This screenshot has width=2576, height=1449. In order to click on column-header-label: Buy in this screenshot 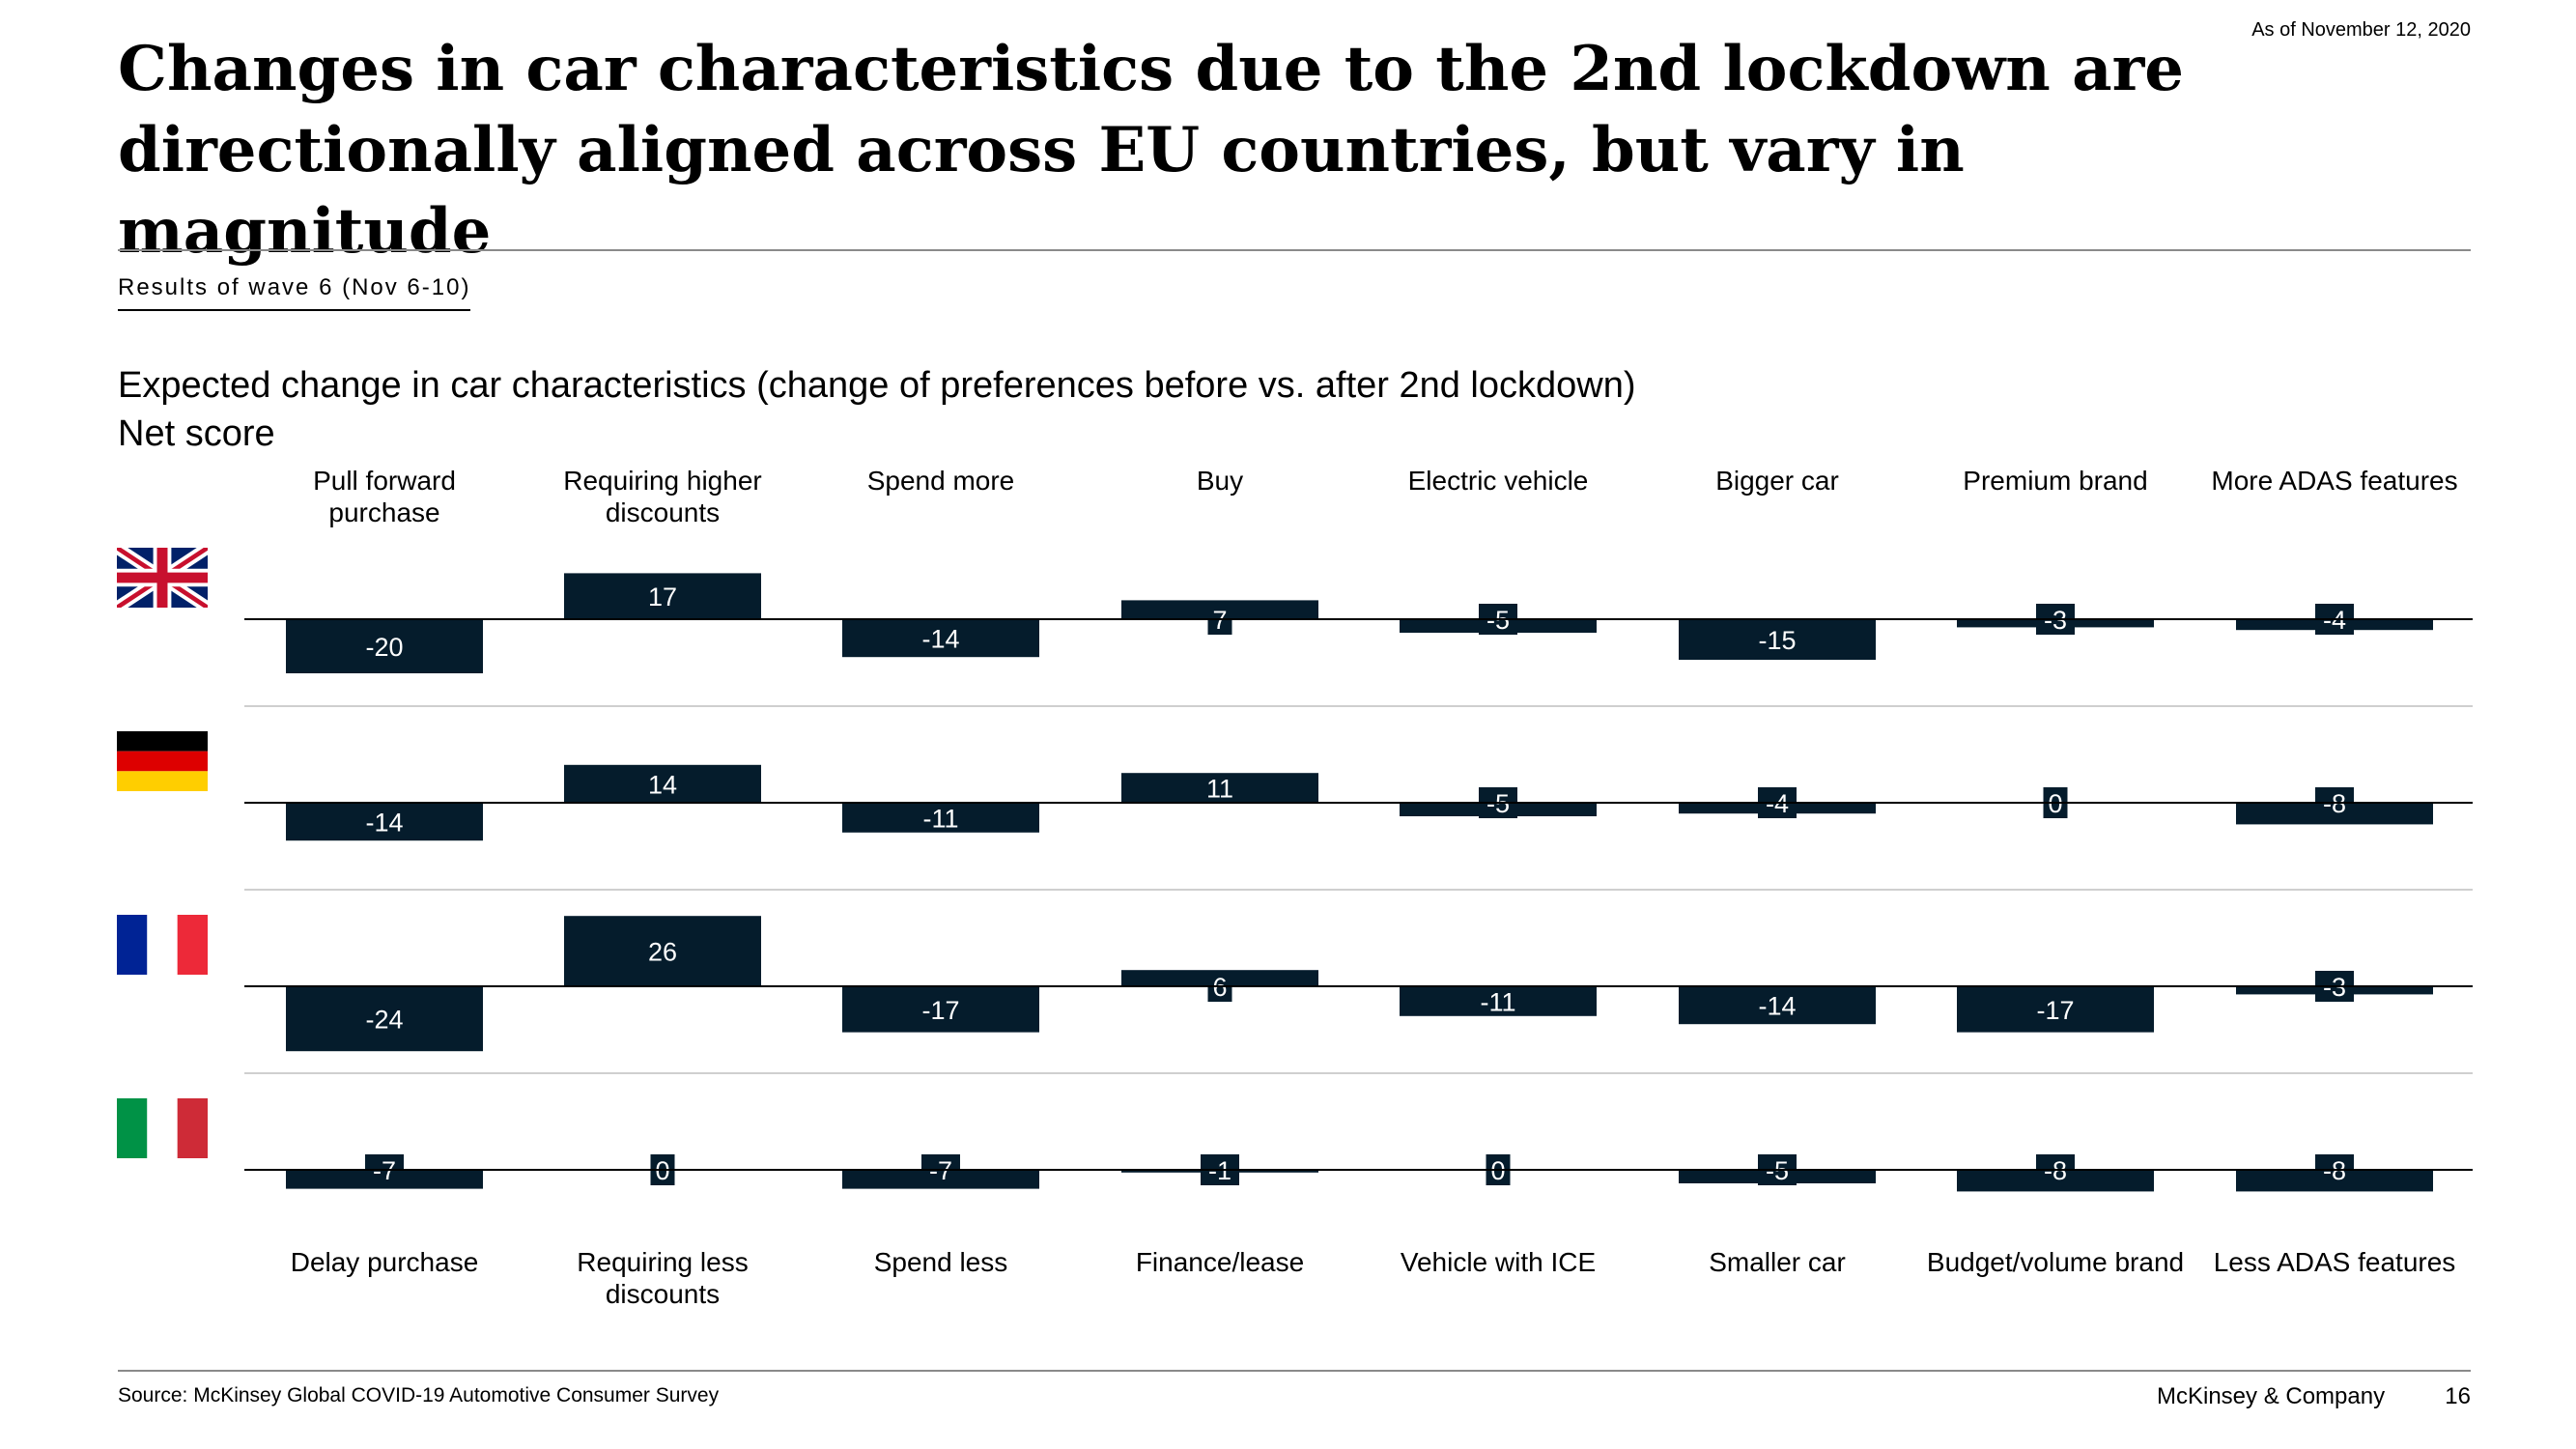, I will do `click(1220, 481)`.